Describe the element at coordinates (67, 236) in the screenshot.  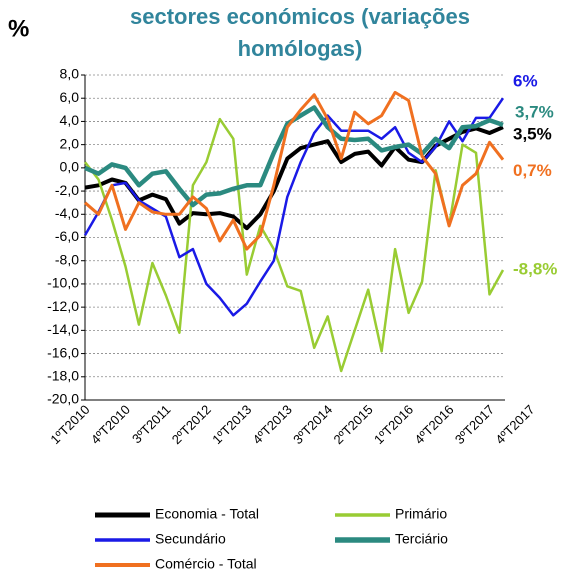
I see `y-tick-label: -6,0` at that location.